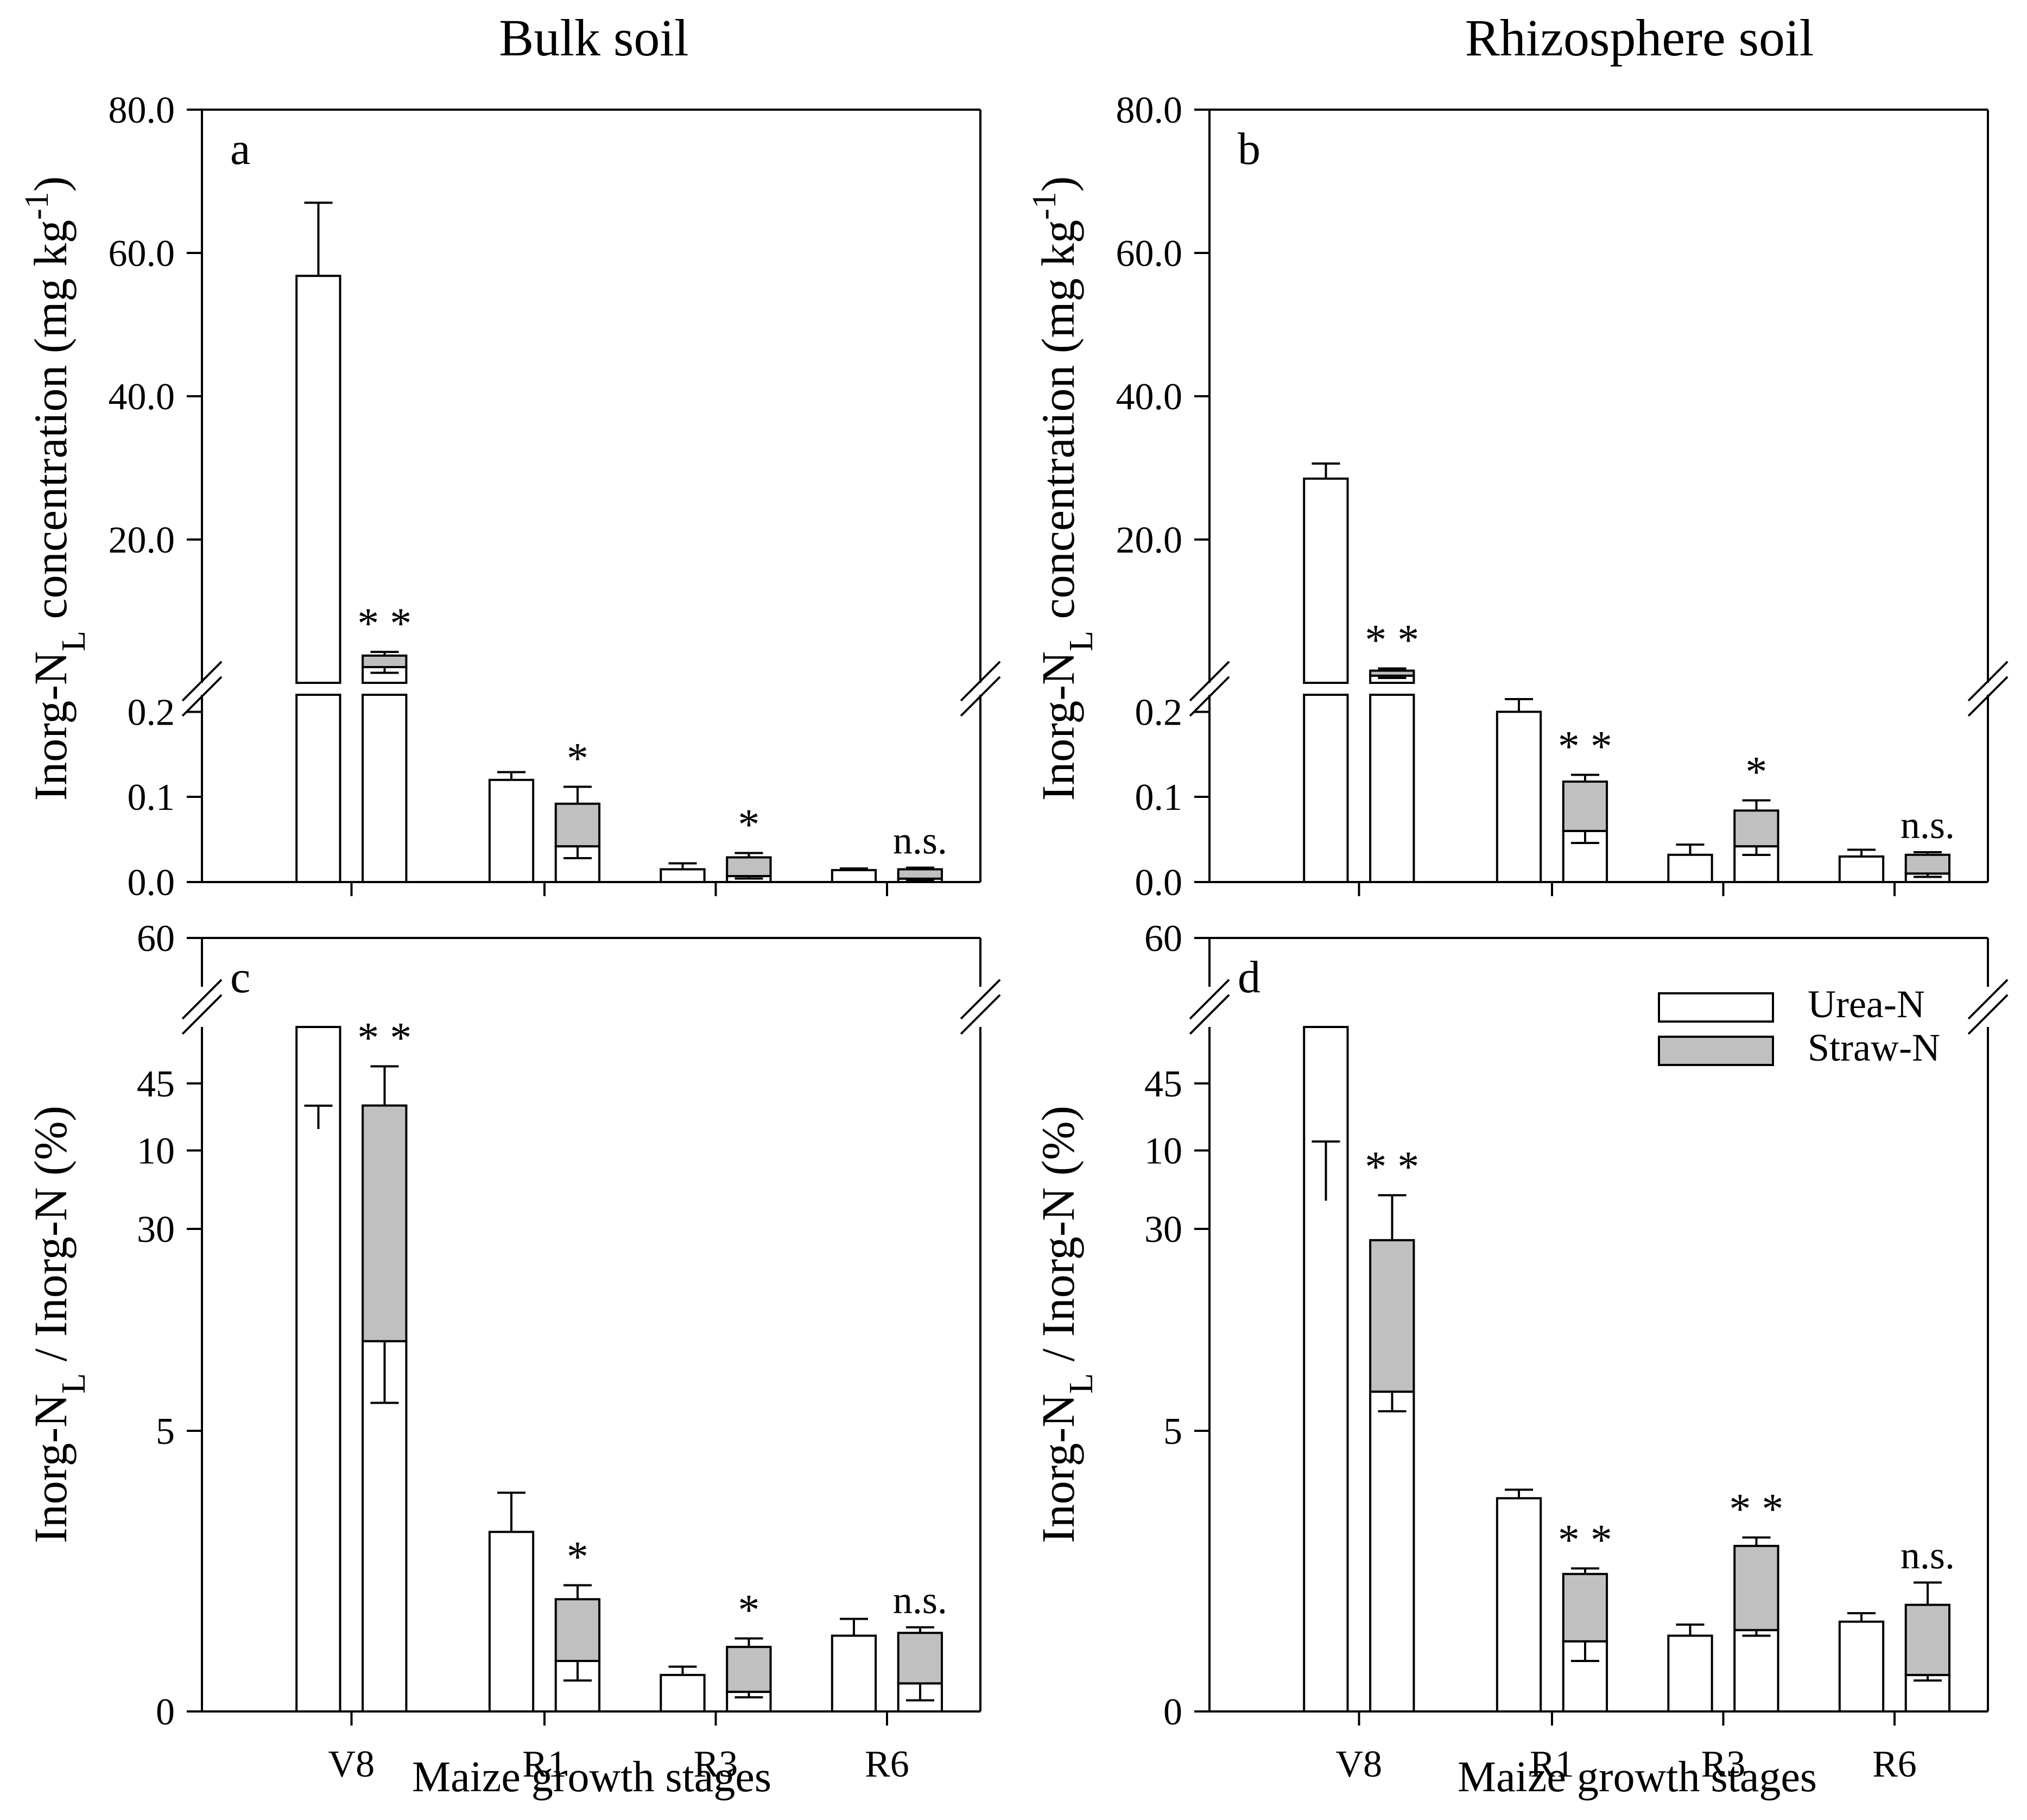 This screenshot has height=1820, width=2027. Describe the element at coordinates (593, 38) in the screenshot. I see `column-title-bulk-soil: Bulk soil` at that location.